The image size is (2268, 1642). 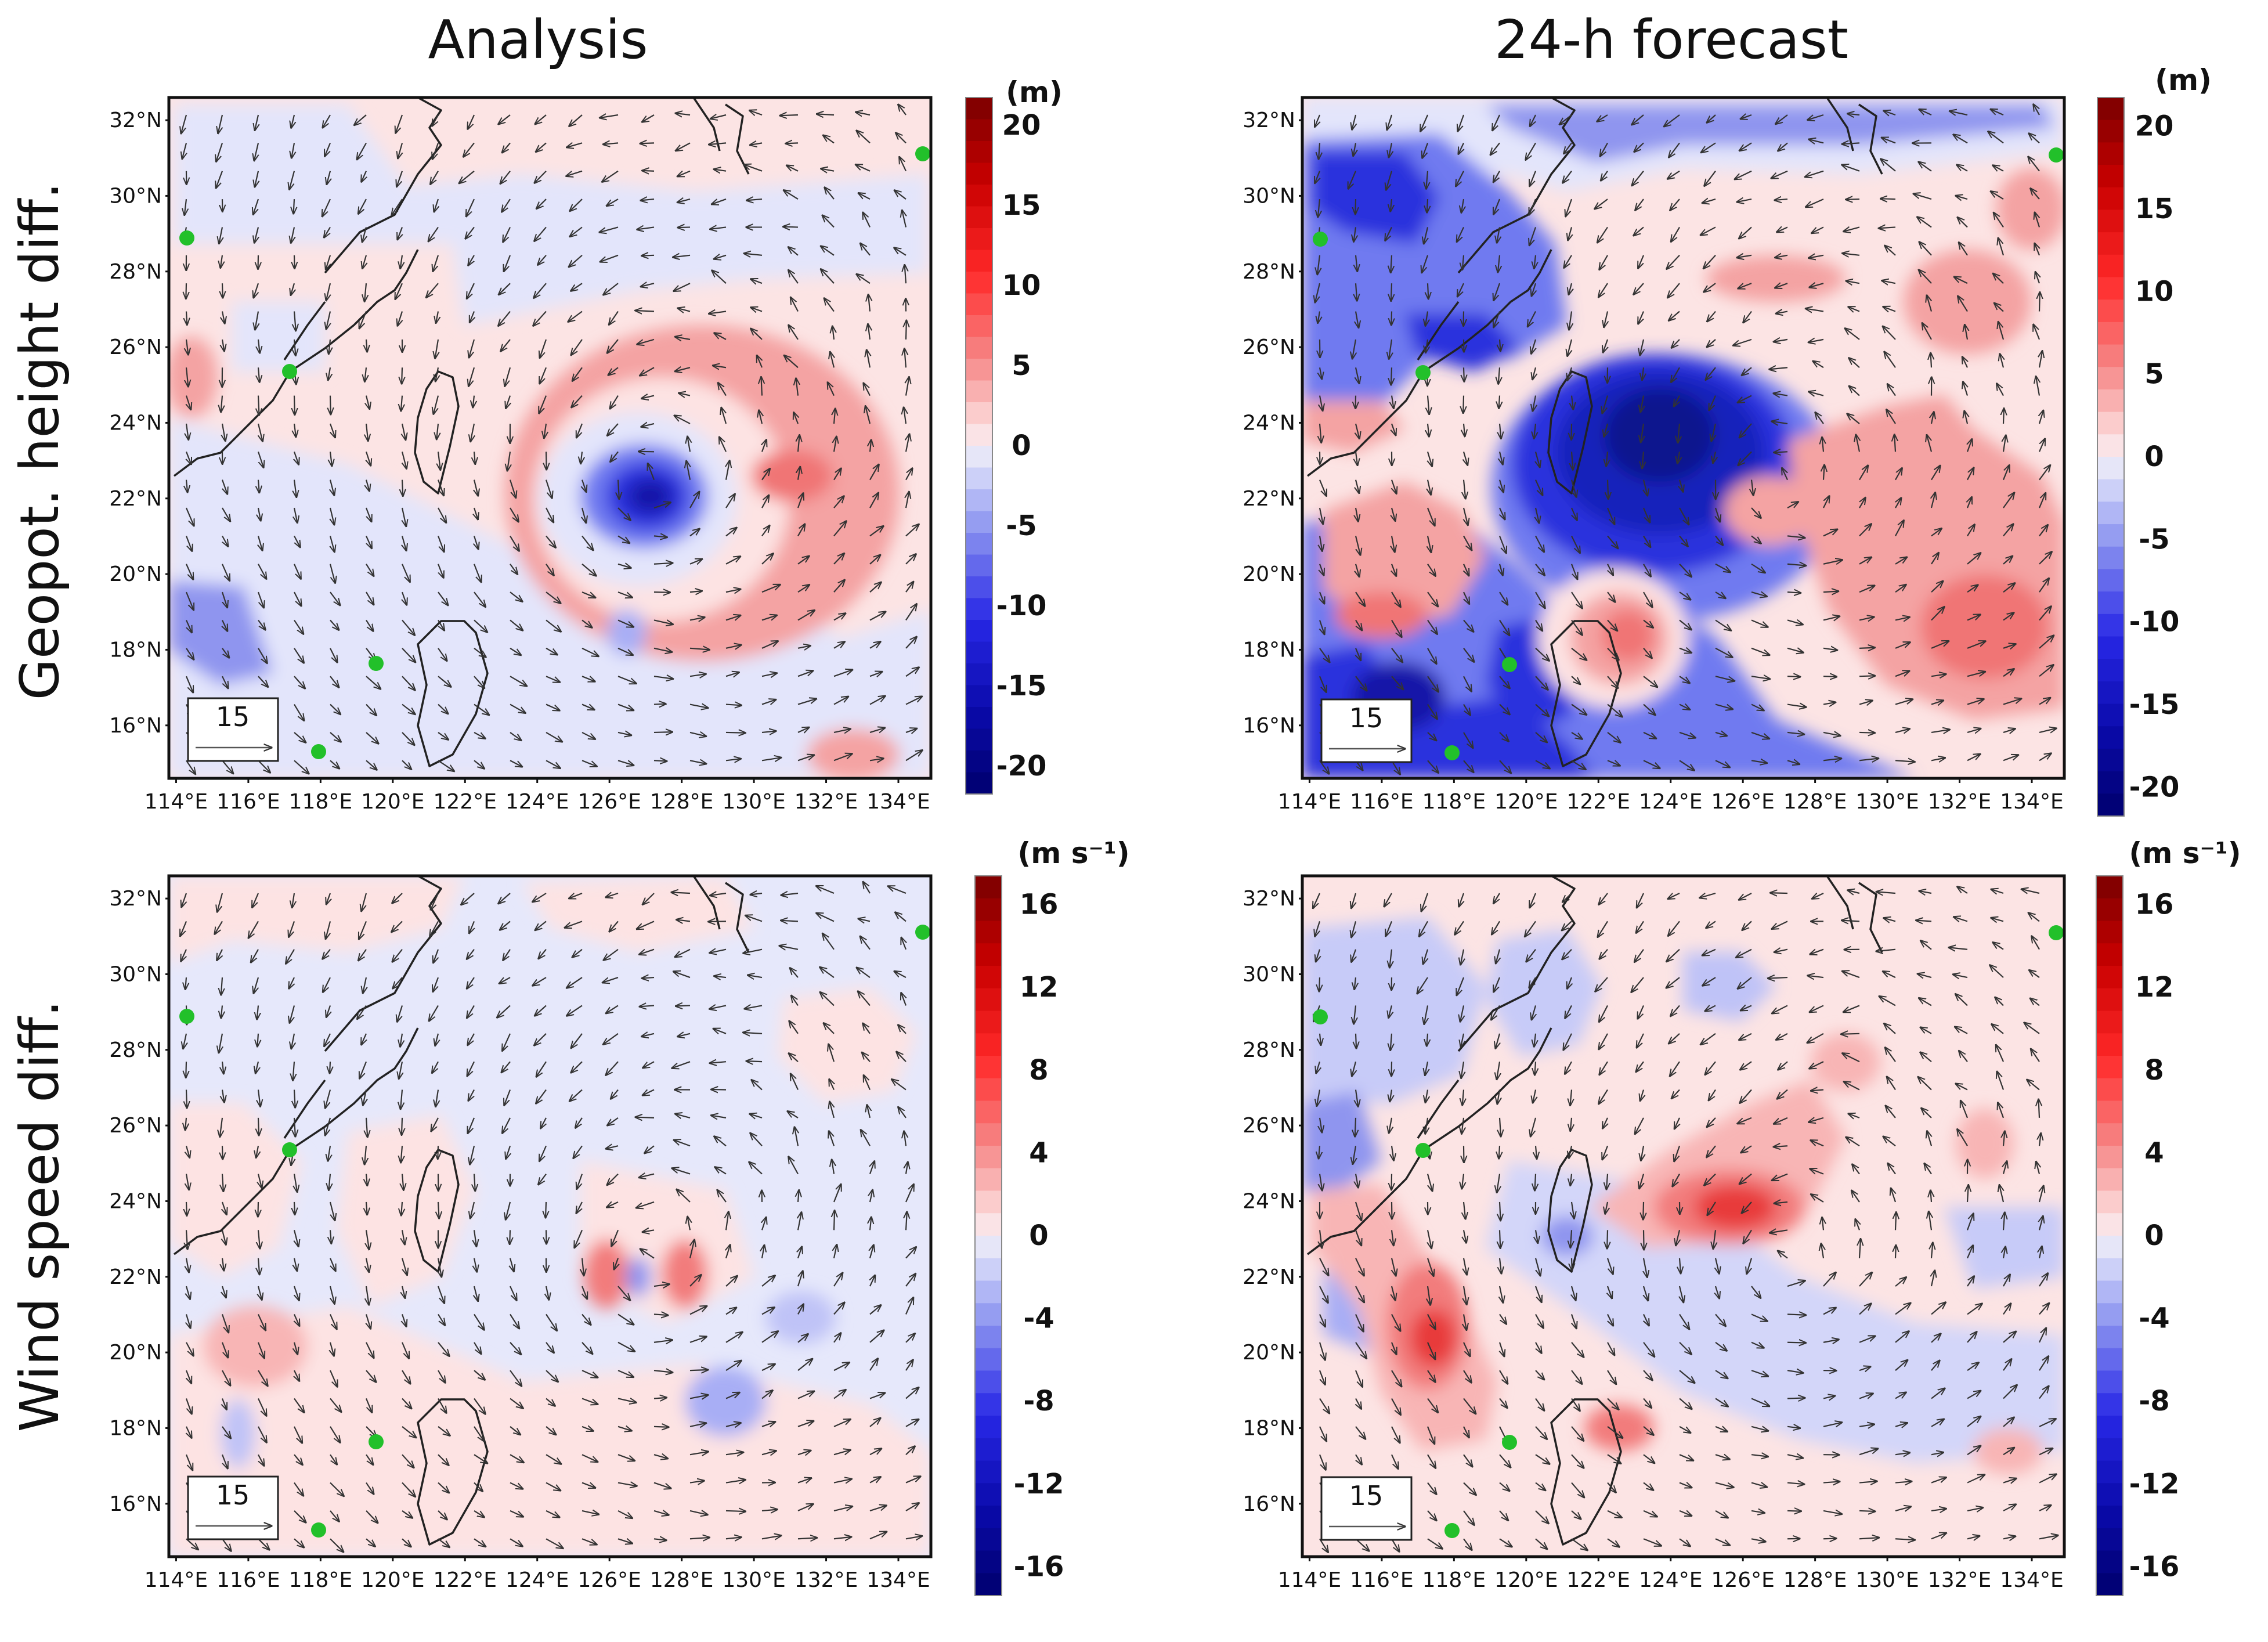 I want to click on colorbar-wind-c: 16 12 8 4 0 -4 -8 -12 -16, so click(x=1019, y=1235).